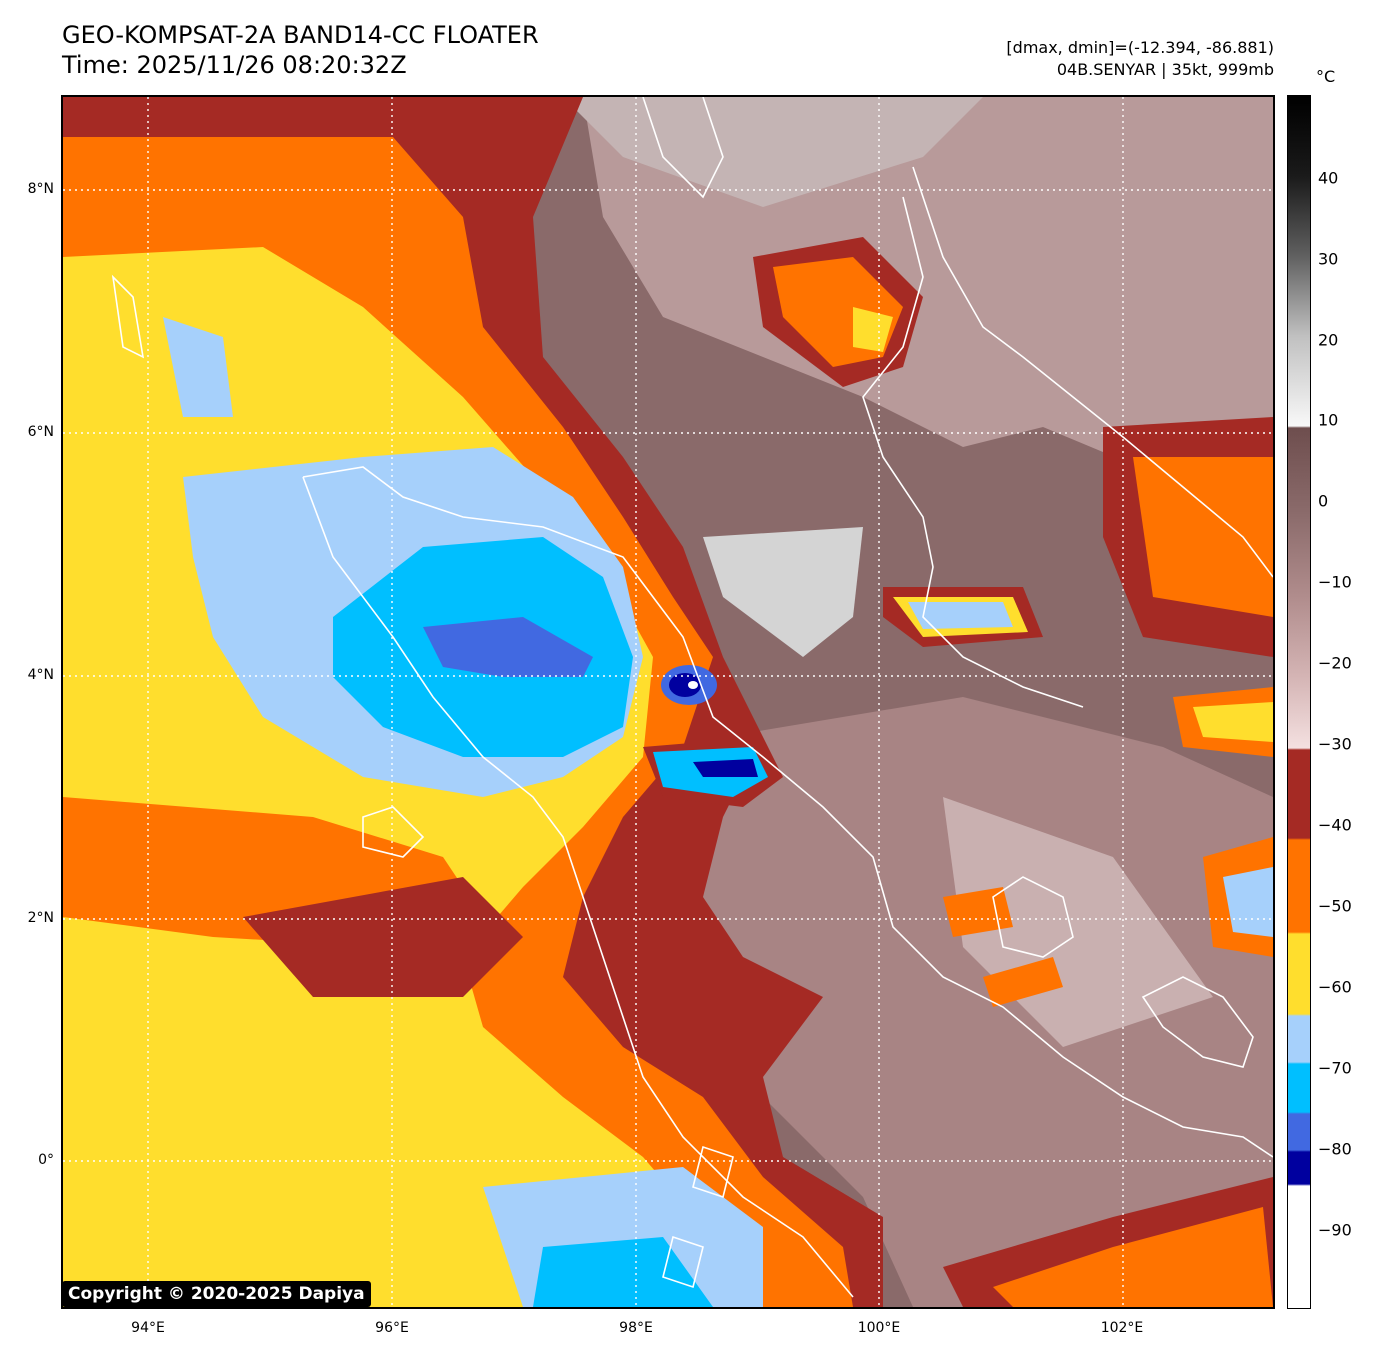 This screenshot has width=1380, height=1359. I want to click on lat-label-6n: 6°N, so click(40, 432).